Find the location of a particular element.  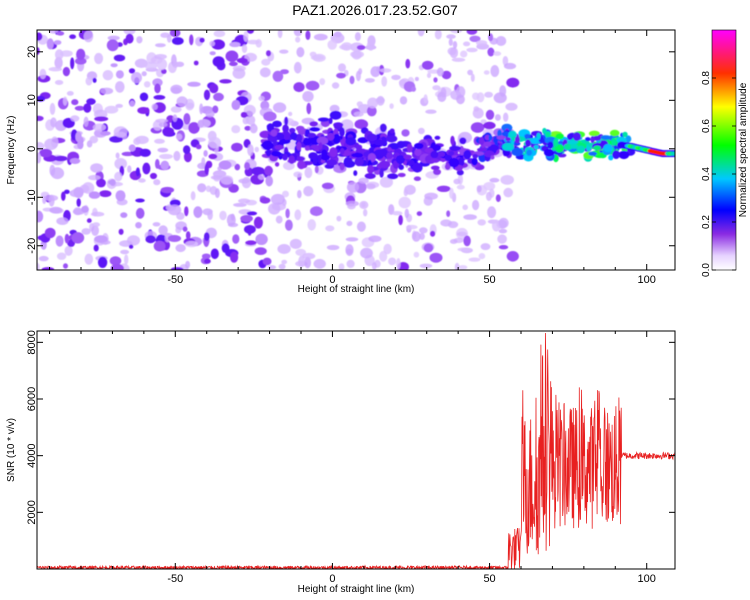

snr-xtick-label: -50 is located at coordinates (175, 579).